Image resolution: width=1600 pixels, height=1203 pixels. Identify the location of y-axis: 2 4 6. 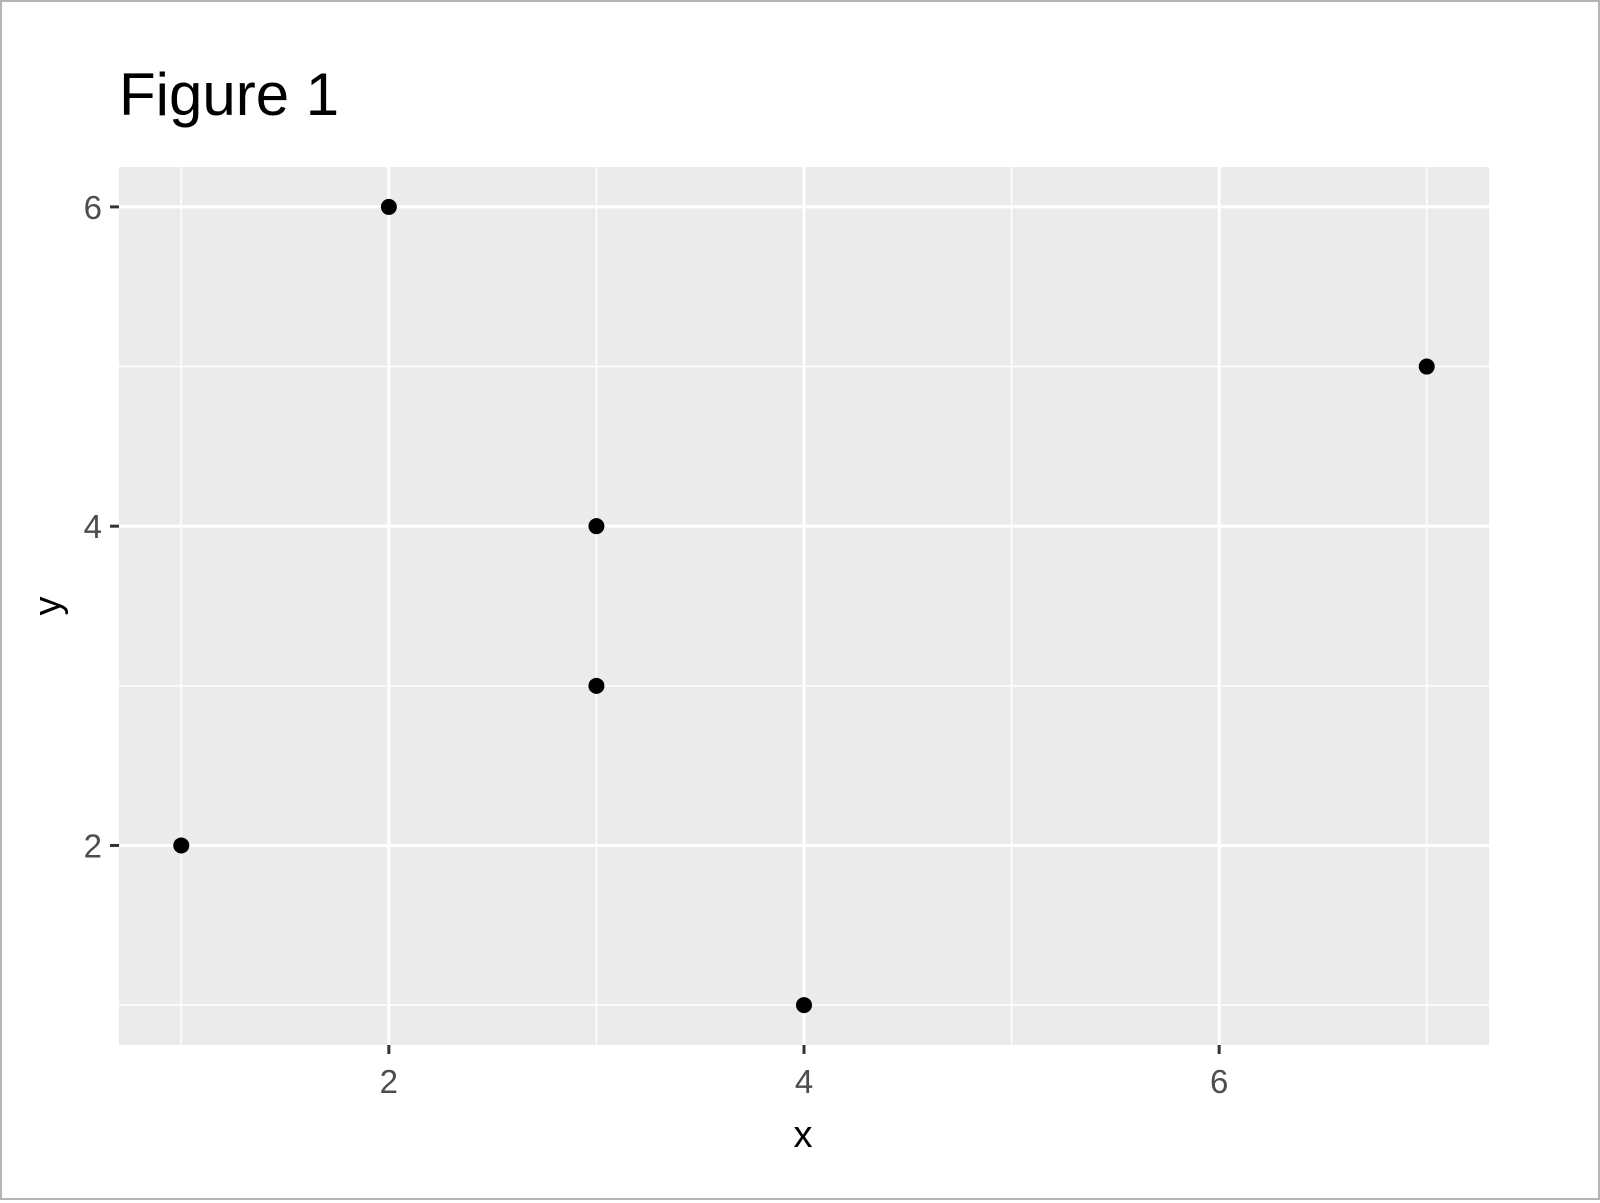
(101, 526).